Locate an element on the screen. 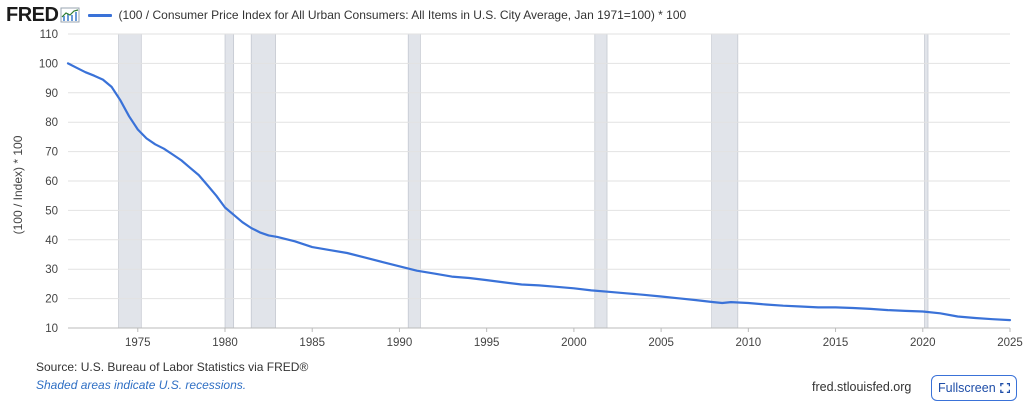 The width and height of the screenshot is (1024, 410). site-url: fred.stlouisfed.org is located at coordinates (862, 387).